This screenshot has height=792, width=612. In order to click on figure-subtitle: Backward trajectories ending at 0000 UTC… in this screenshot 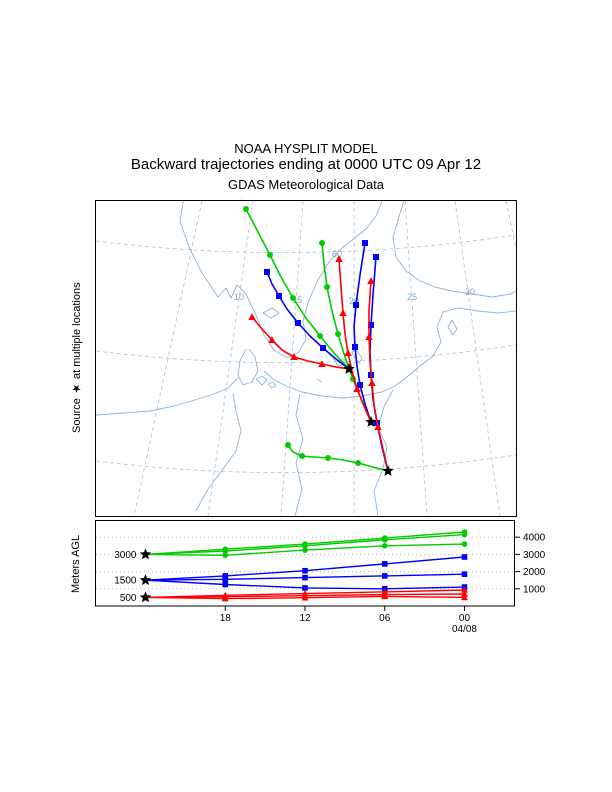, I will do `click(306, 164)`.